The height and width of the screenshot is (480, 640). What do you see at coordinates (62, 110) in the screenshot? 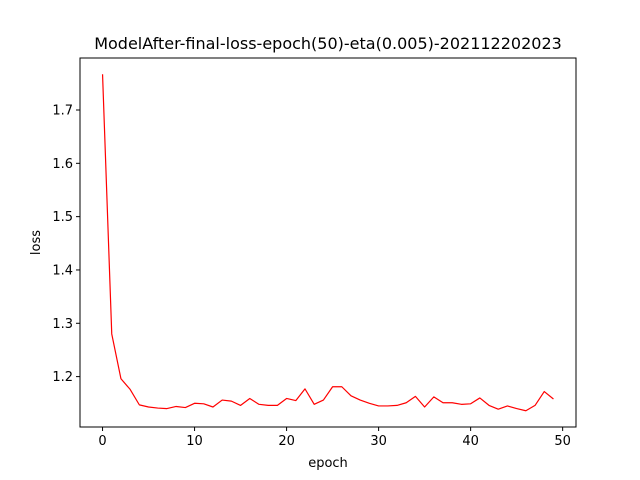
I see `y-tick-label: 1.7` at bounding box center [62, 110].